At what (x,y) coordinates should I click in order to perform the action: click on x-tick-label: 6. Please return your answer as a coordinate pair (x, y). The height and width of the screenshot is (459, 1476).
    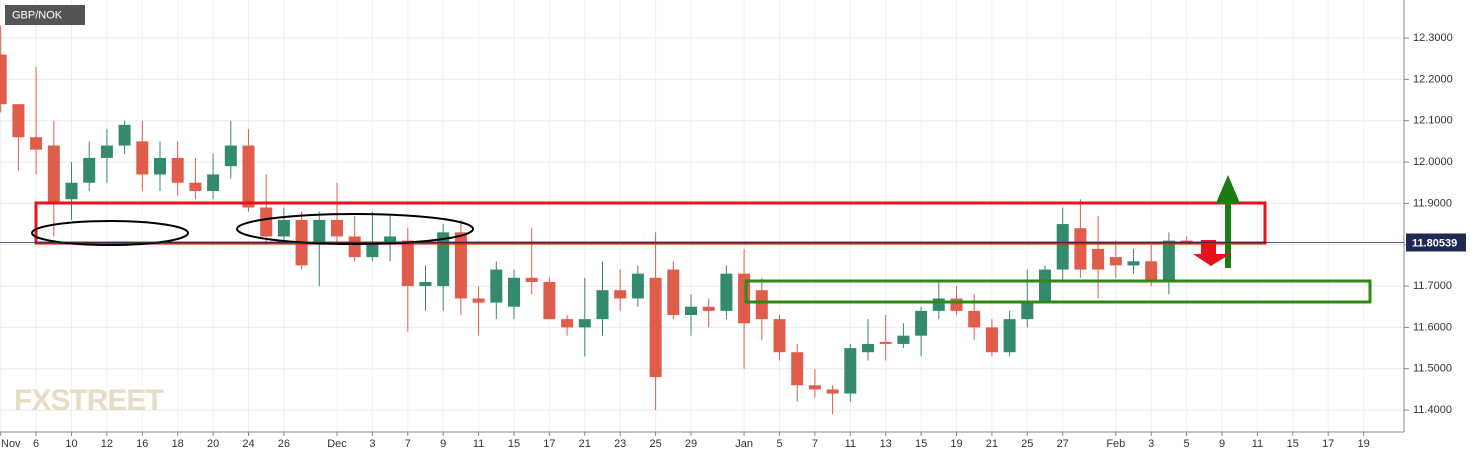
    Looking at the image, I should click on (36, 444).